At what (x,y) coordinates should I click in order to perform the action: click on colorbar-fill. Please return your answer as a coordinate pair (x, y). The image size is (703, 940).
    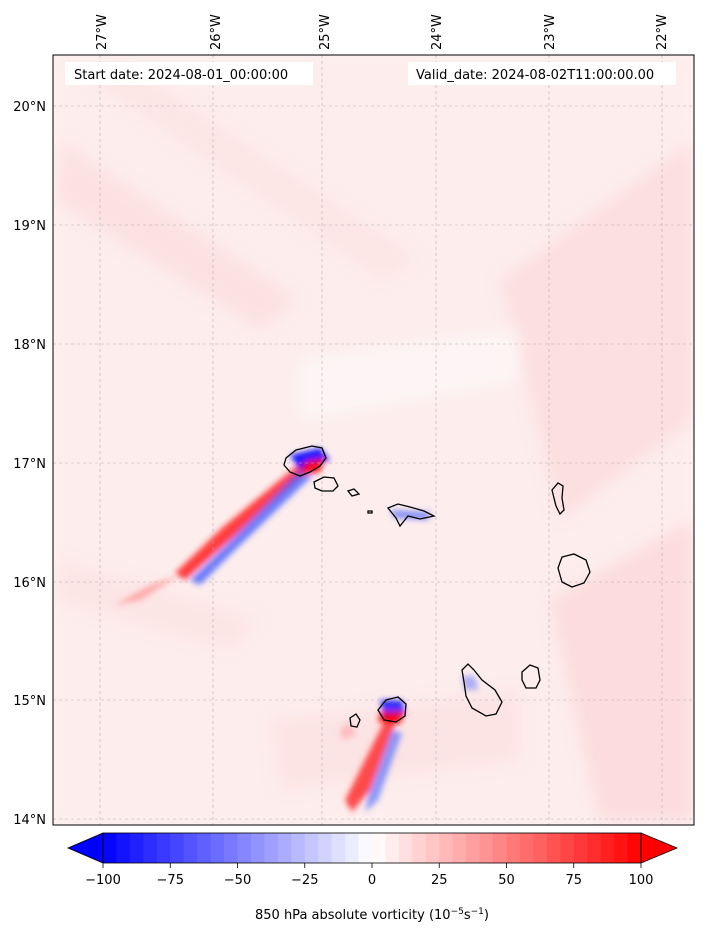
    Looking at the image, I should click on (372, 848).